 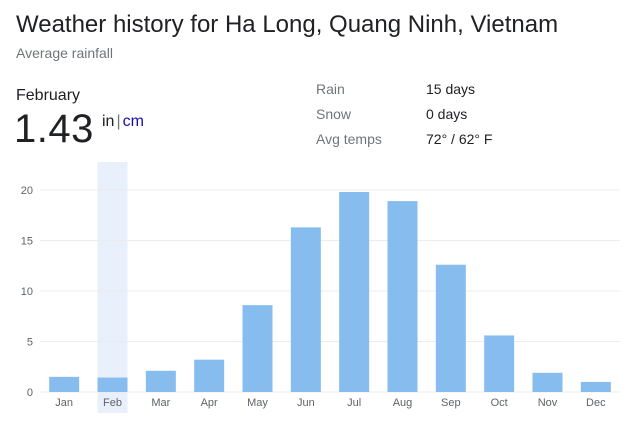 I want to click on bar-mar, so click(x=160, y=381).